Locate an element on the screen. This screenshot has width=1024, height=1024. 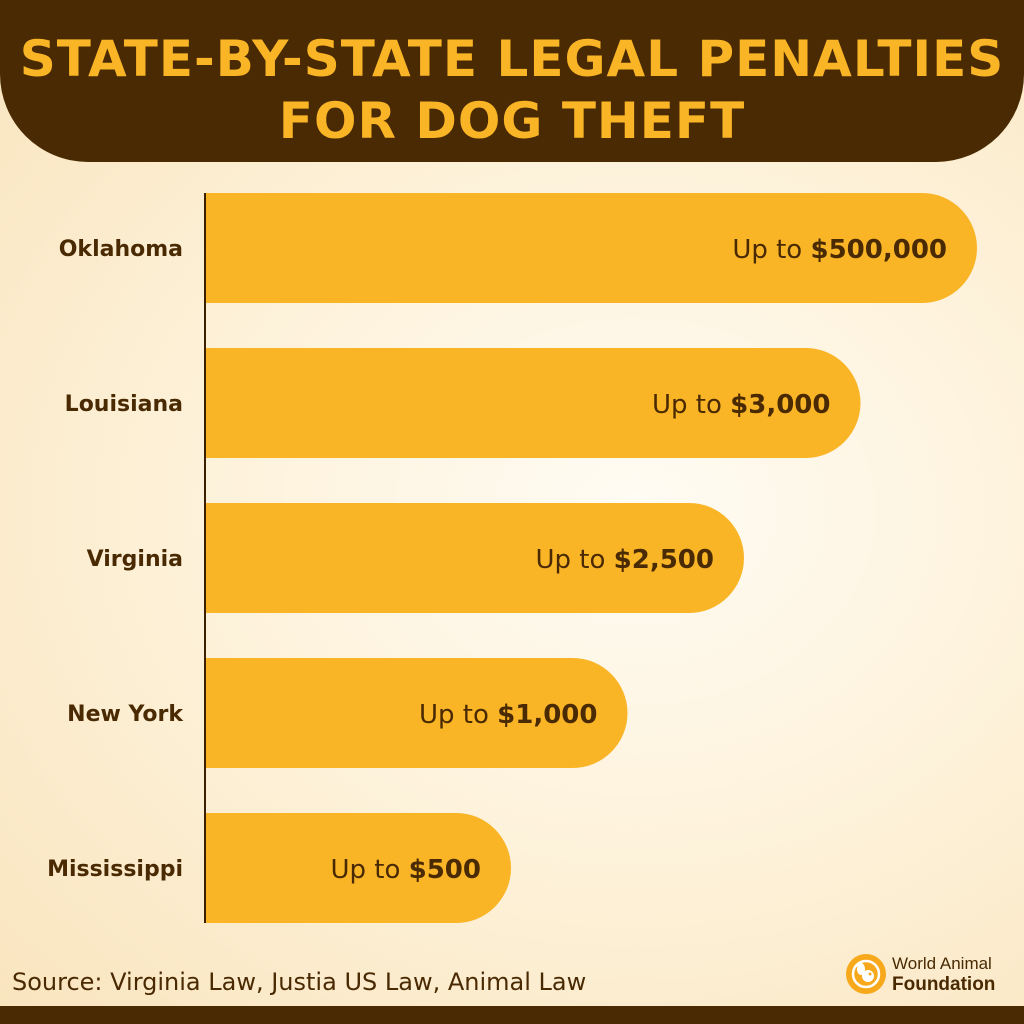
data-label: Up to $3,000 is located at coordinates (741, 405).